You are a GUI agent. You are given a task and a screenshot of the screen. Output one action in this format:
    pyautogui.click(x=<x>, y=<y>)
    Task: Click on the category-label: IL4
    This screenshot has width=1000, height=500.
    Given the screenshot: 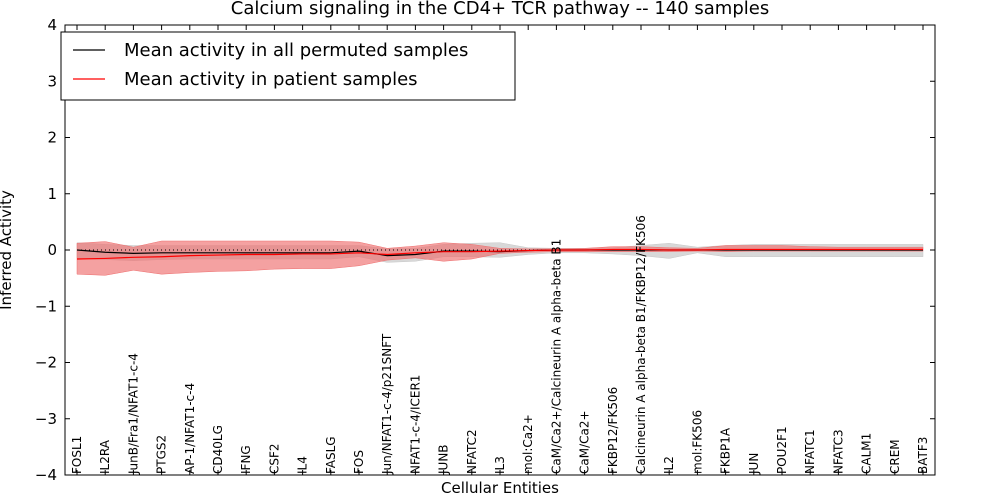 What is the action you would take?
    pyautogui.click(x=303, y=465)
    